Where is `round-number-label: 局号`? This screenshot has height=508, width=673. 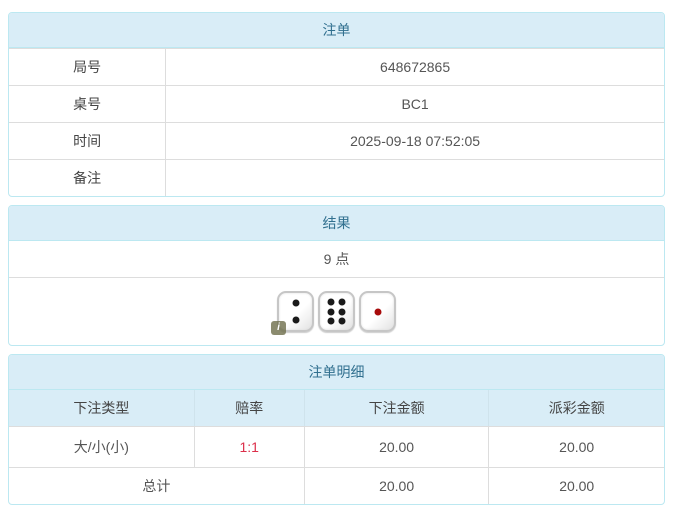 round-number-label: 局号 is located at coordinates (88, 67).